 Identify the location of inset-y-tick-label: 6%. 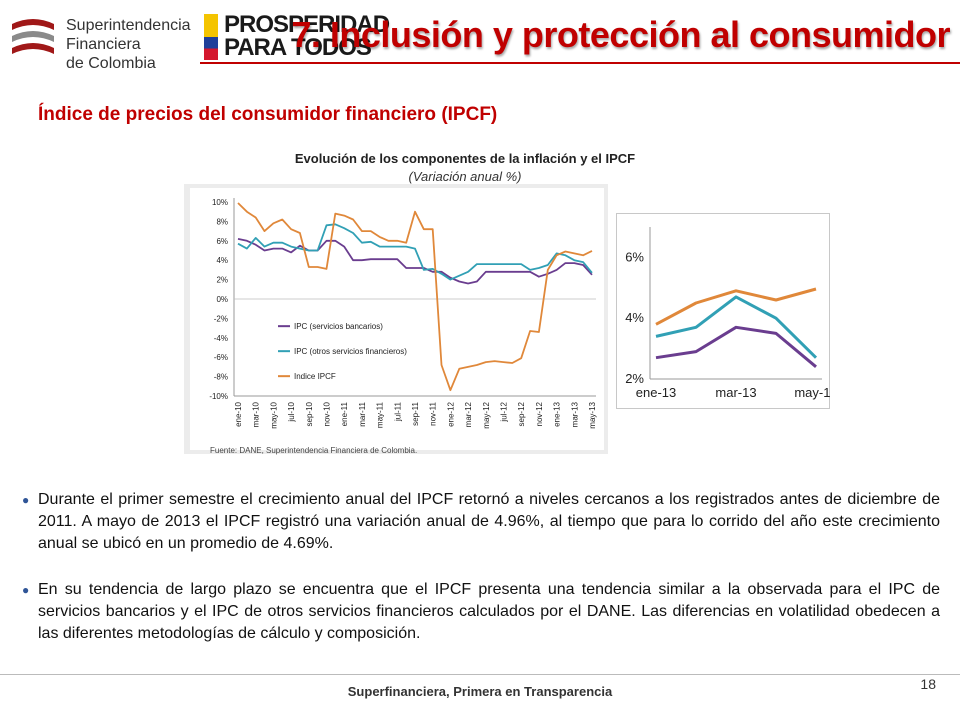
(634, 256).